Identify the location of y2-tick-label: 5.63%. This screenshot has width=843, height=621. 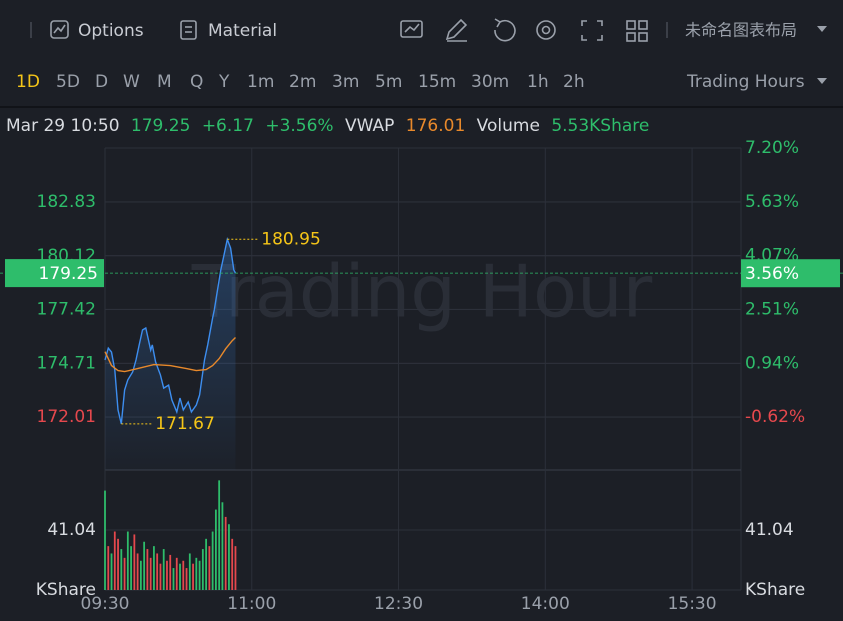
(772, 202).